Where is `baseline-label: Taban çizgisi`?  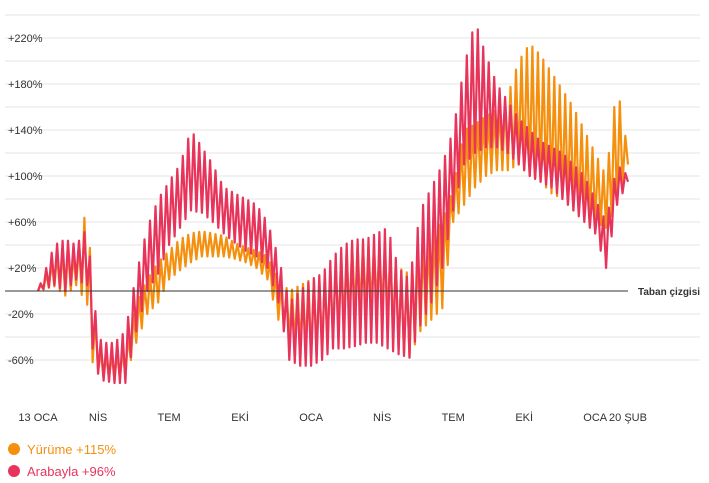
baseline-label: Taban çizgisi is located at coordinates (669, 292).